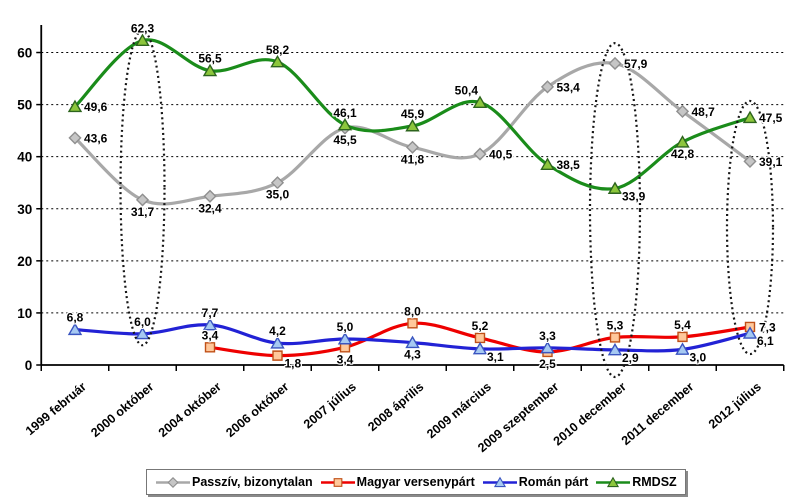 The height and width of the screenshot is (503, 800). I want to click on data-label: 3,1, so click(495, 357).